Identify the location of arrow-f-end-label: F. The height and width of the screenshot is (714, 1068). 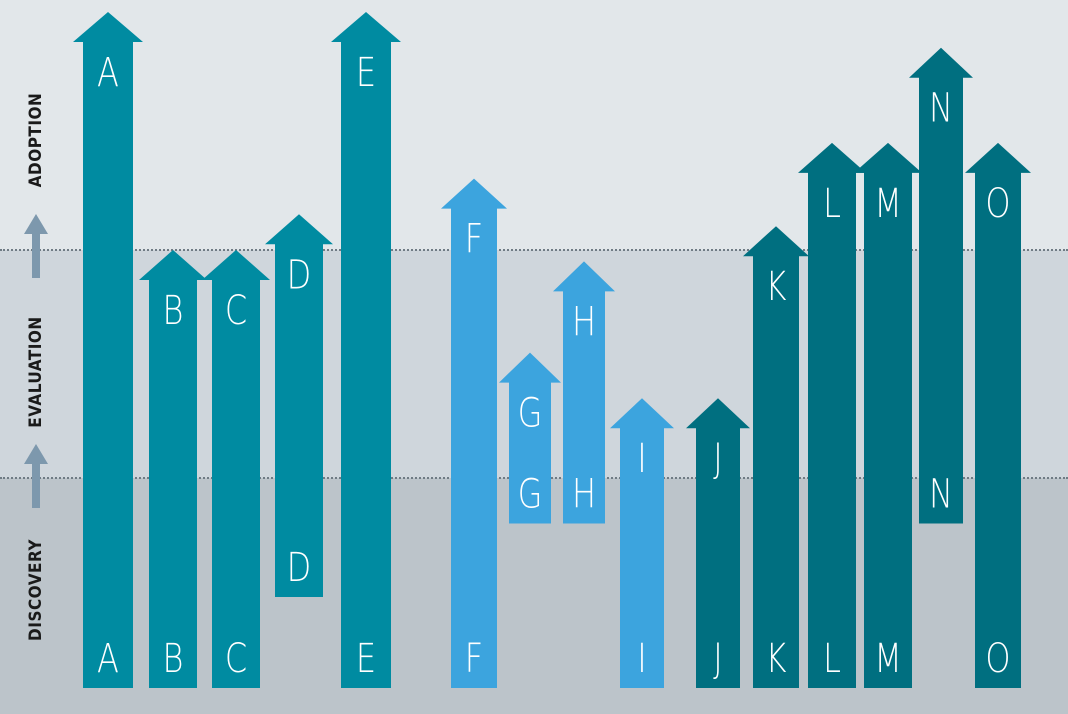
(474, 238).